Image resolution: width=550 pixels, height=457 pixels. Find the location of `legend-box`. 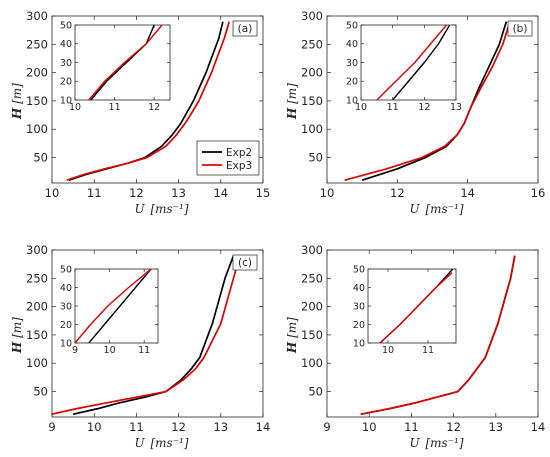

legend-box is located at coordinates (228, 158).